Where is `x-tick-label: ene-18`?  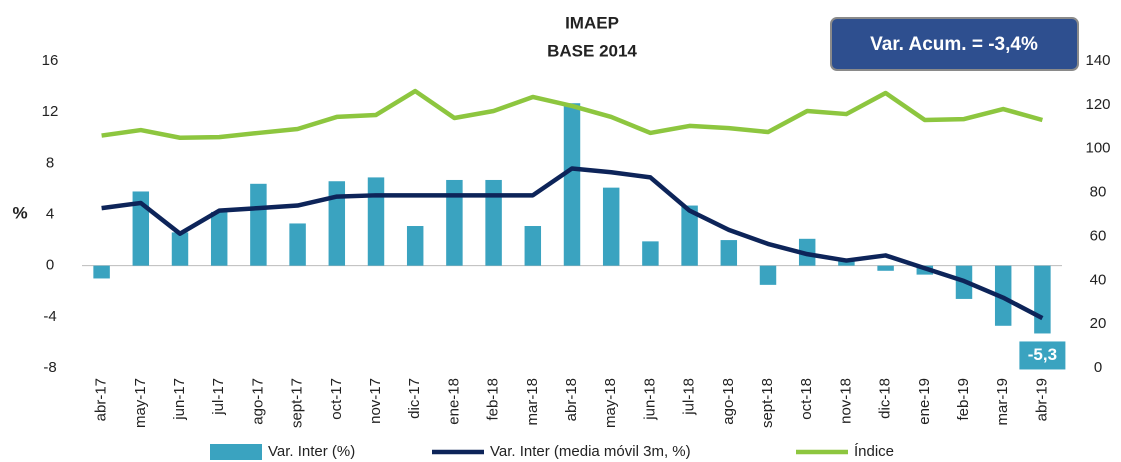
x-tick-label: ene-18 is located at coordinates (453, 401).